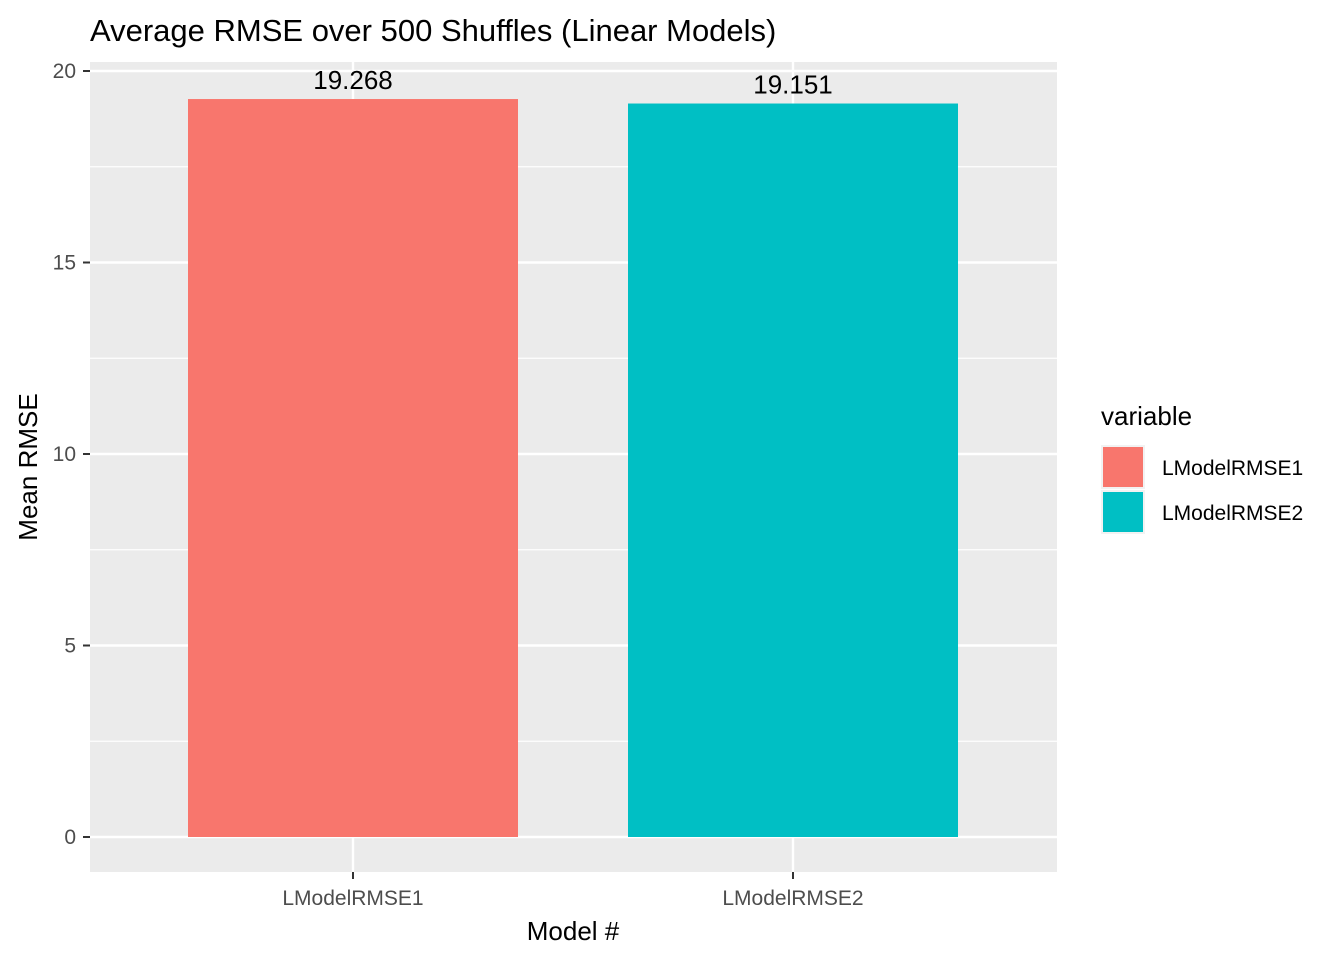 This screenshot has width=1344, height=960. I want to click on legend: variable LModelRMSE1 LModelRMSE2, so click(1202, 467).